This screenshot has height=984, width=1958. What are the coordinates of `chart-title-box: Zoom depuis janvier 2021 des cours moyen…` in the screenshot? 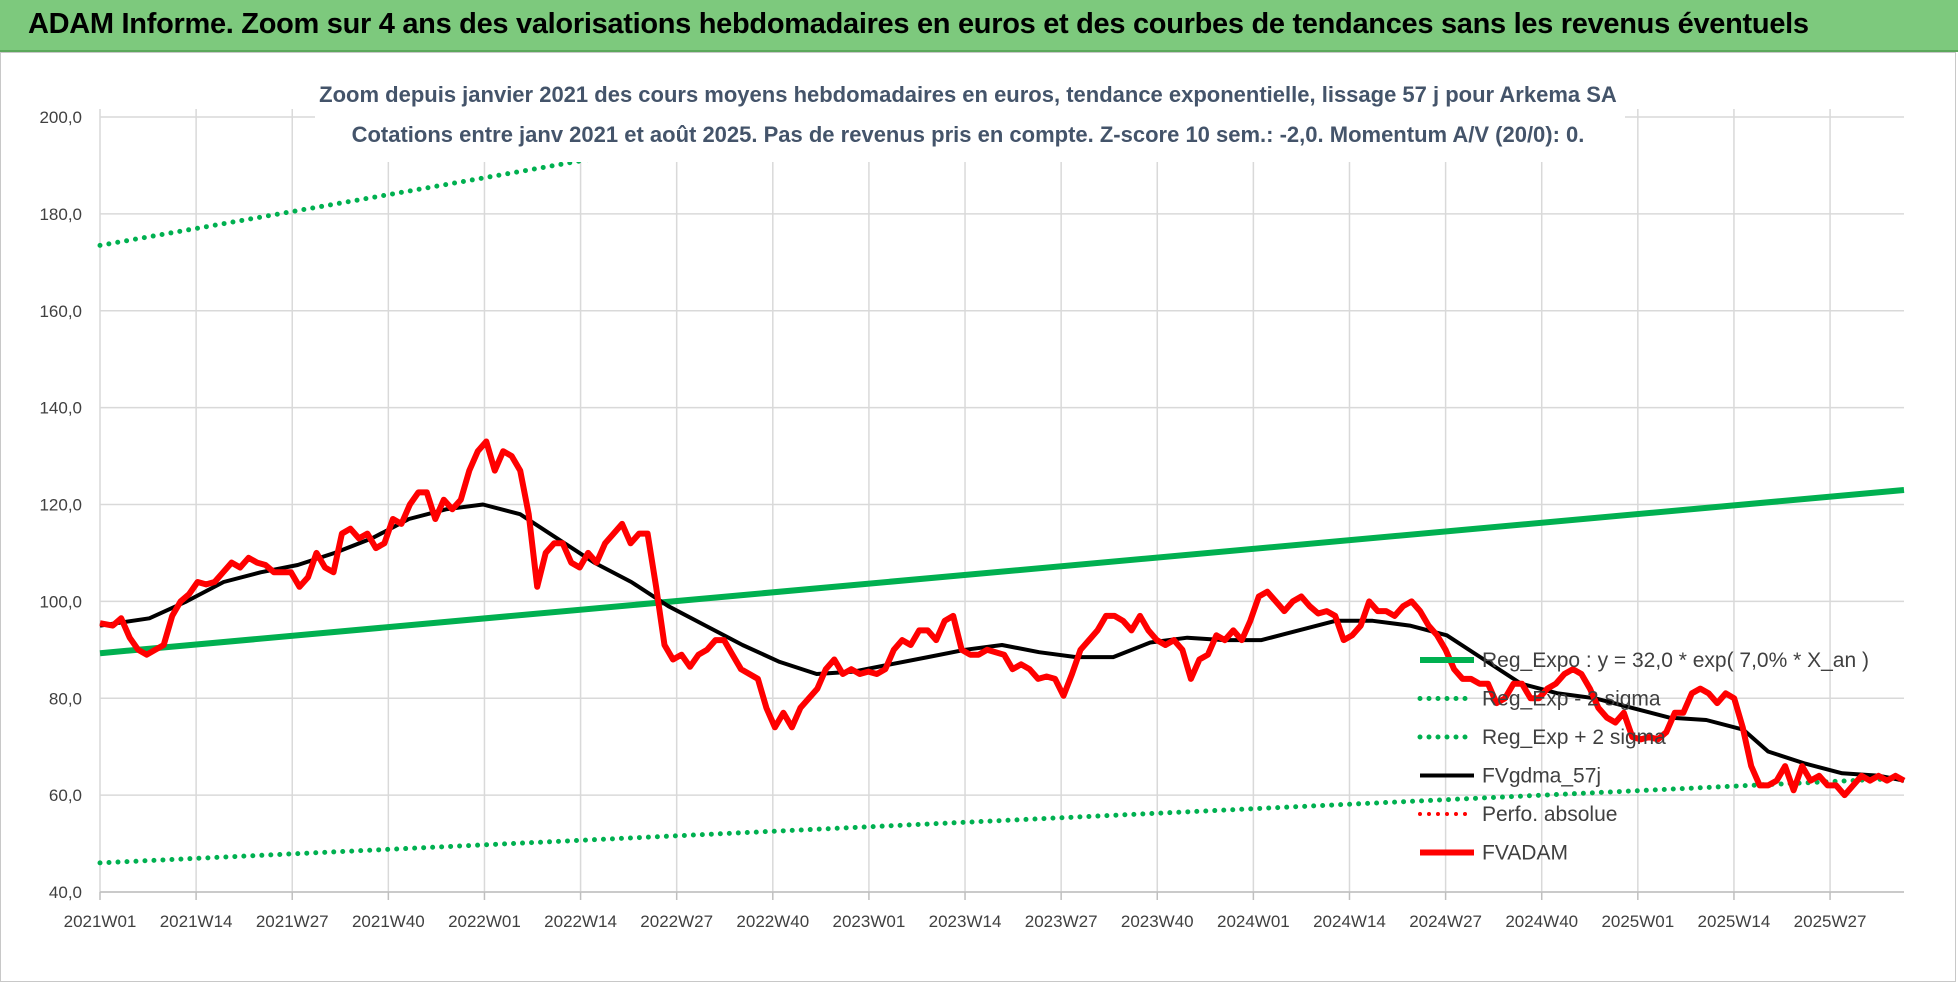 It's located at (970, 117).